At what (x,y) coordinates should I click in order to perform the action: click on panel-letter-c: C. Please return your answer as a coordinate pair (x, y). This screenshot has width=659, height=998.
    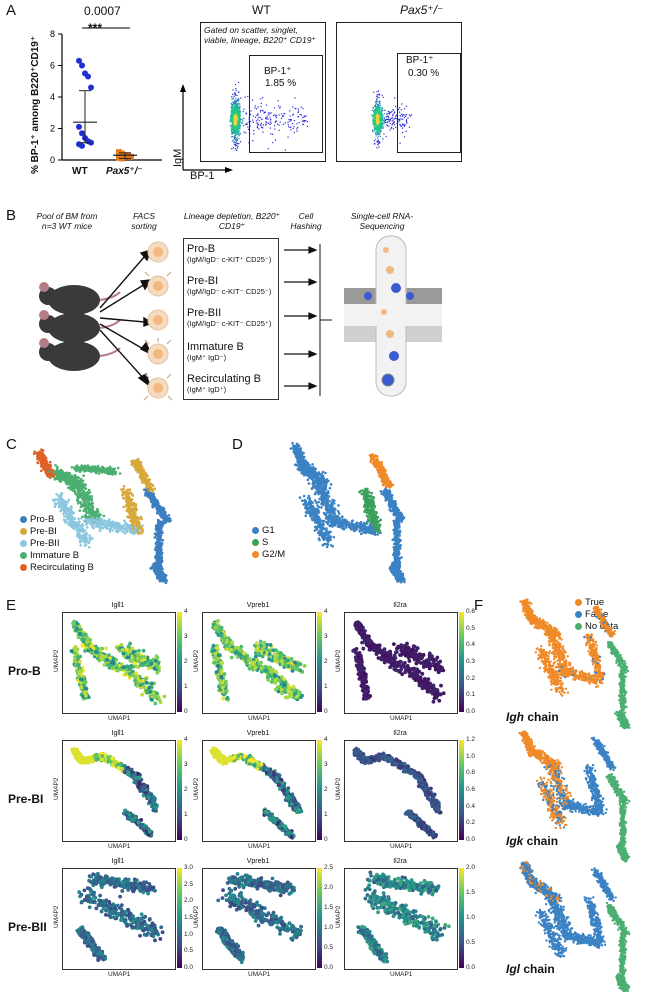
    Looking at the image, I should click on (11, 444).